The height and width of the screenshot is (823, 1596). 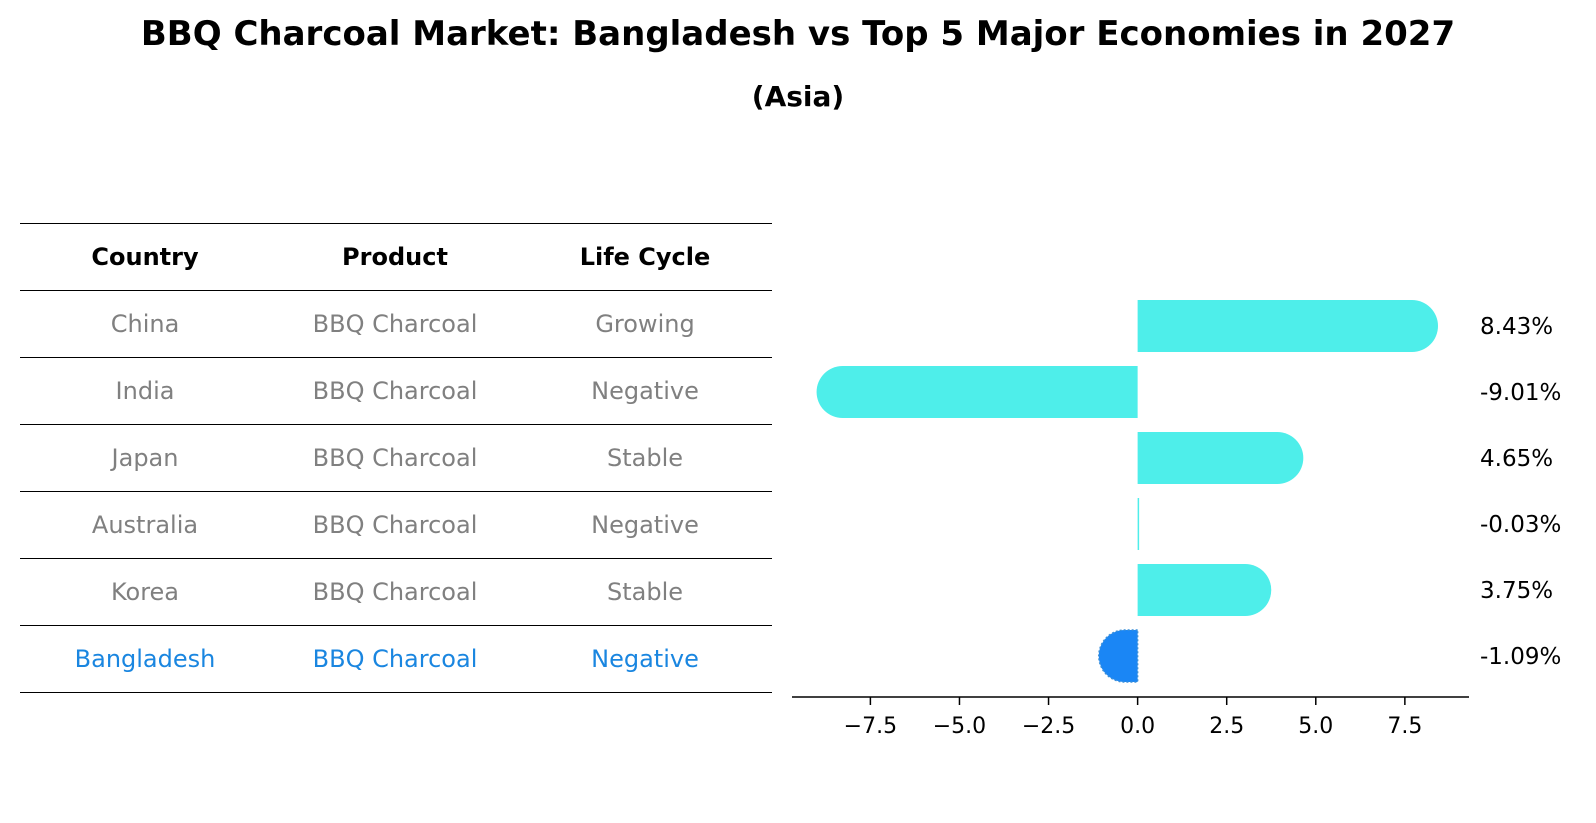 I want to click on cell-country: Bangladesh, so click(x=145, y=659).